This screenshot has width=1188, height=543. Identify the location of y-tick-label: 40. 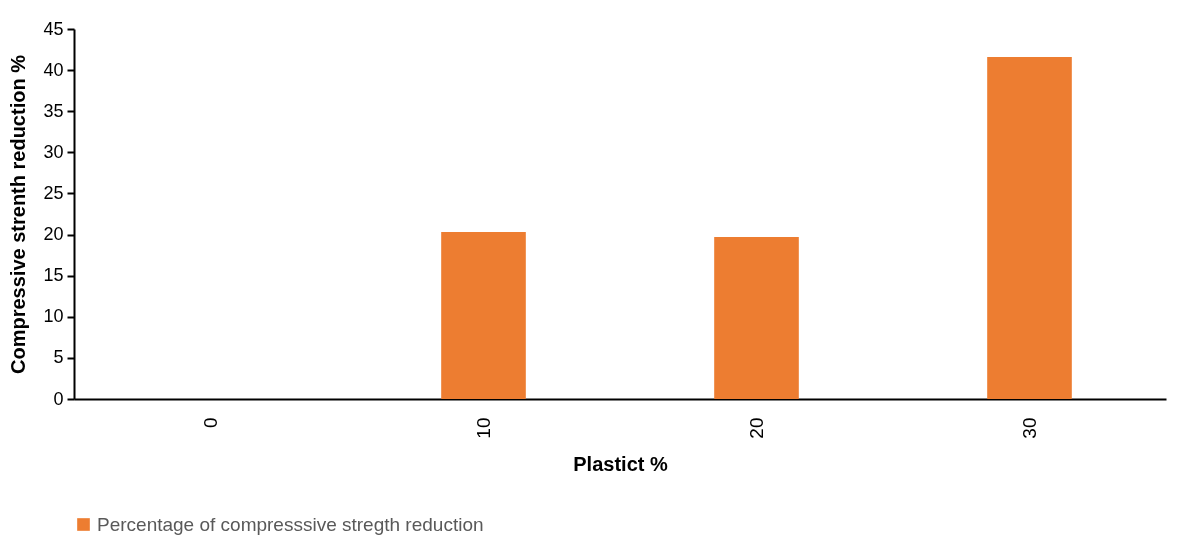
(53, 69).